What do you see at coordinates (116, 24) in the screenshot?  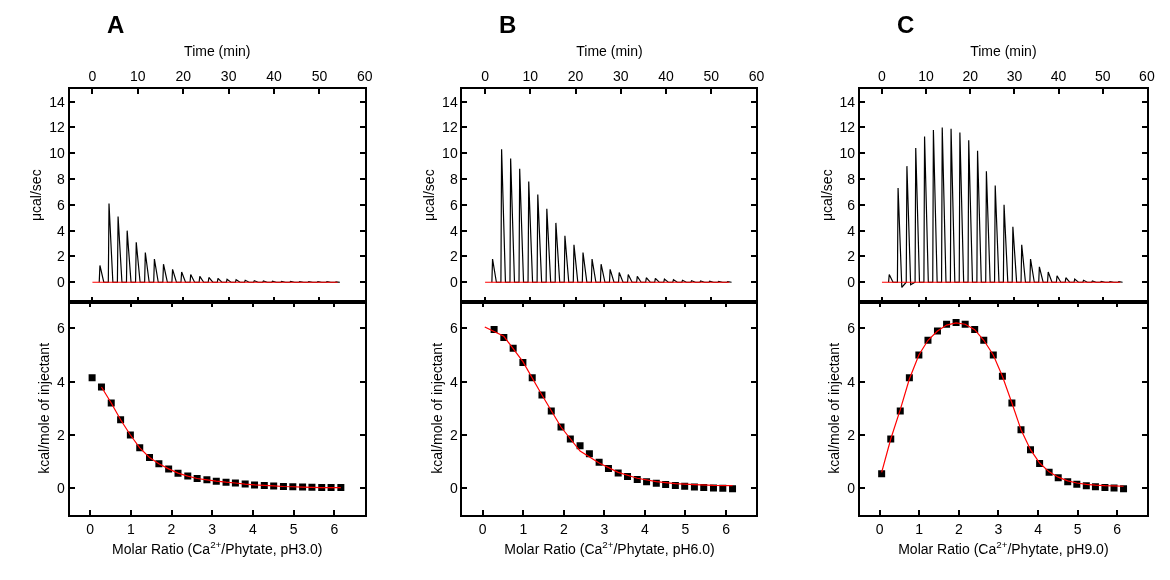 I see `chart-title: A` at bounding box center [116, 24].